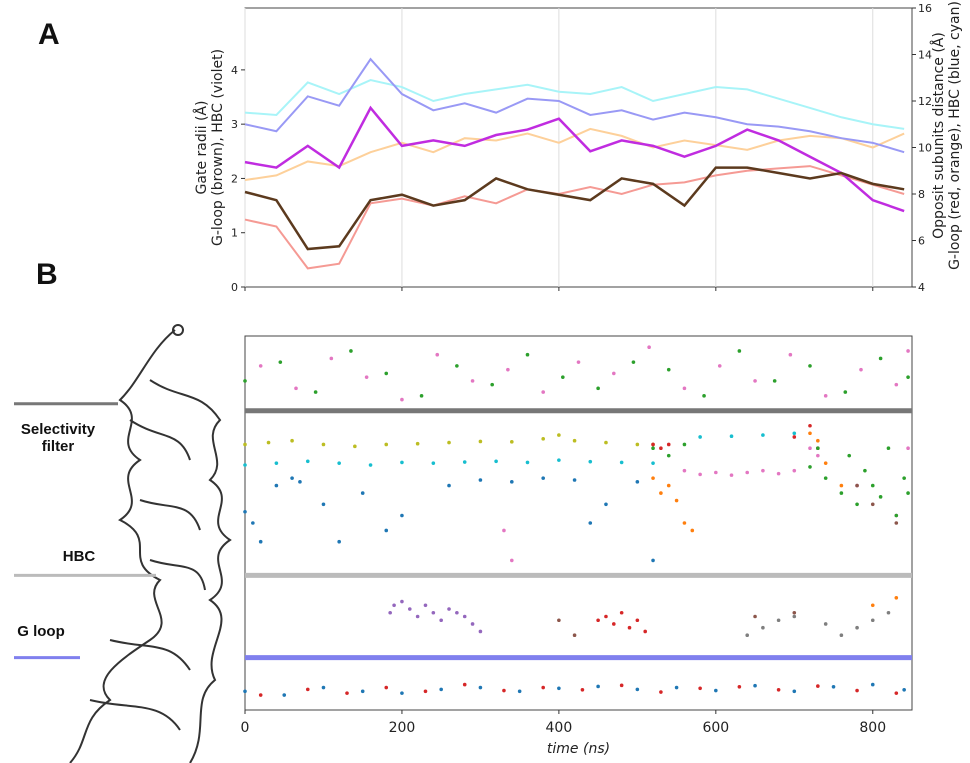  What do you see at coordinates (234, 178) in the screenshot?
I see `y-tick-label: 2` at bounding box center [234, 178].